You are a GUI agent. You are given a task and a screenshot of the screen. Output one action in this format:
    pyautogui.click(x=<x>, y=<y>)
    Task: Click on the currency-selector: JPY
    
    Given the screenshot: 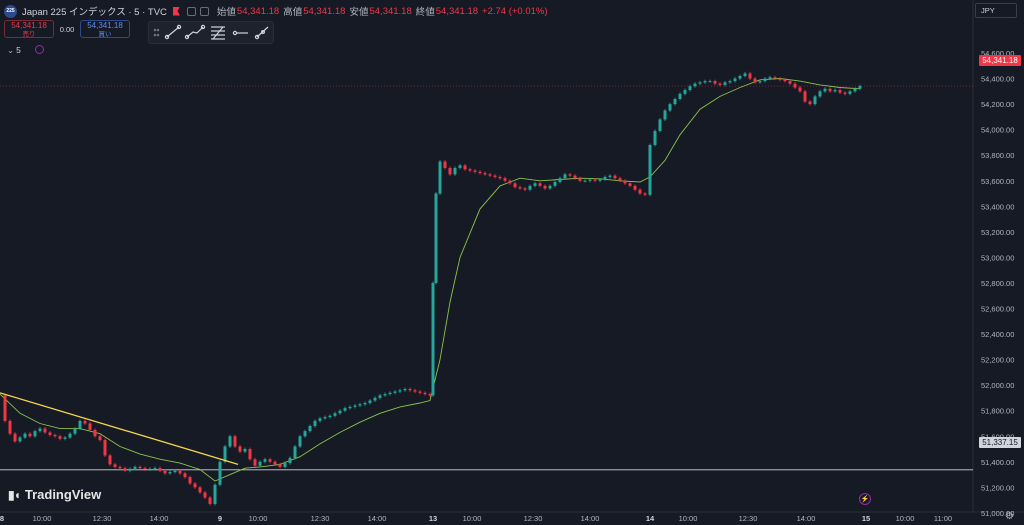 What is the action you would take?
    pyautogui.click(x=996, y=10)
    